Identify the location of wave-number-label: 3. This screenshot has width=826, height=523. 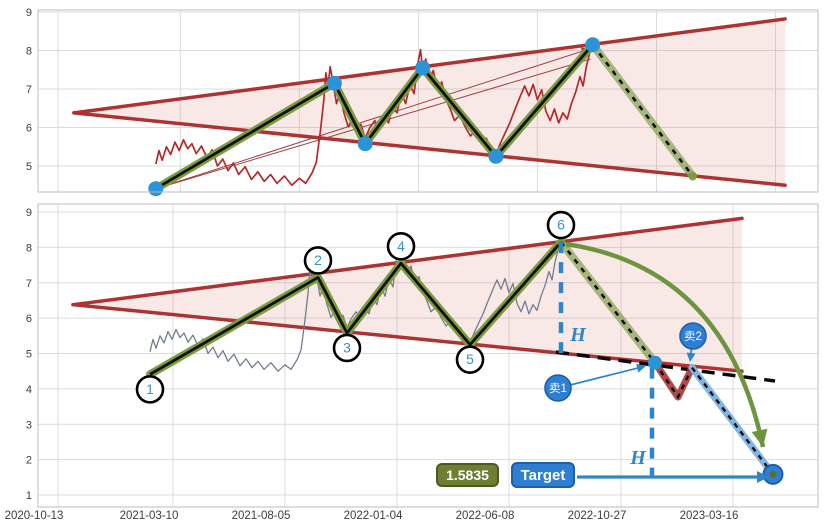
(347, 347).